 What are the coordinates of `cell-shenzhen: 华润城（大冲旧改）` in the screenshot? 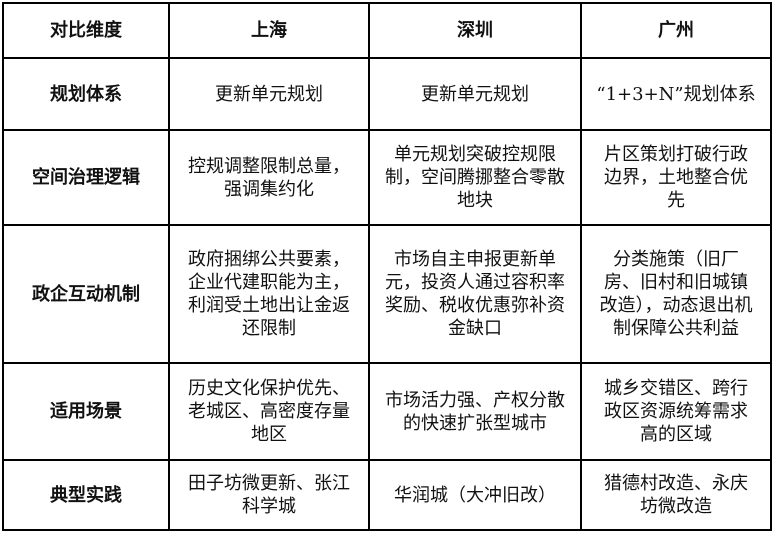 It's located at (475, 495).